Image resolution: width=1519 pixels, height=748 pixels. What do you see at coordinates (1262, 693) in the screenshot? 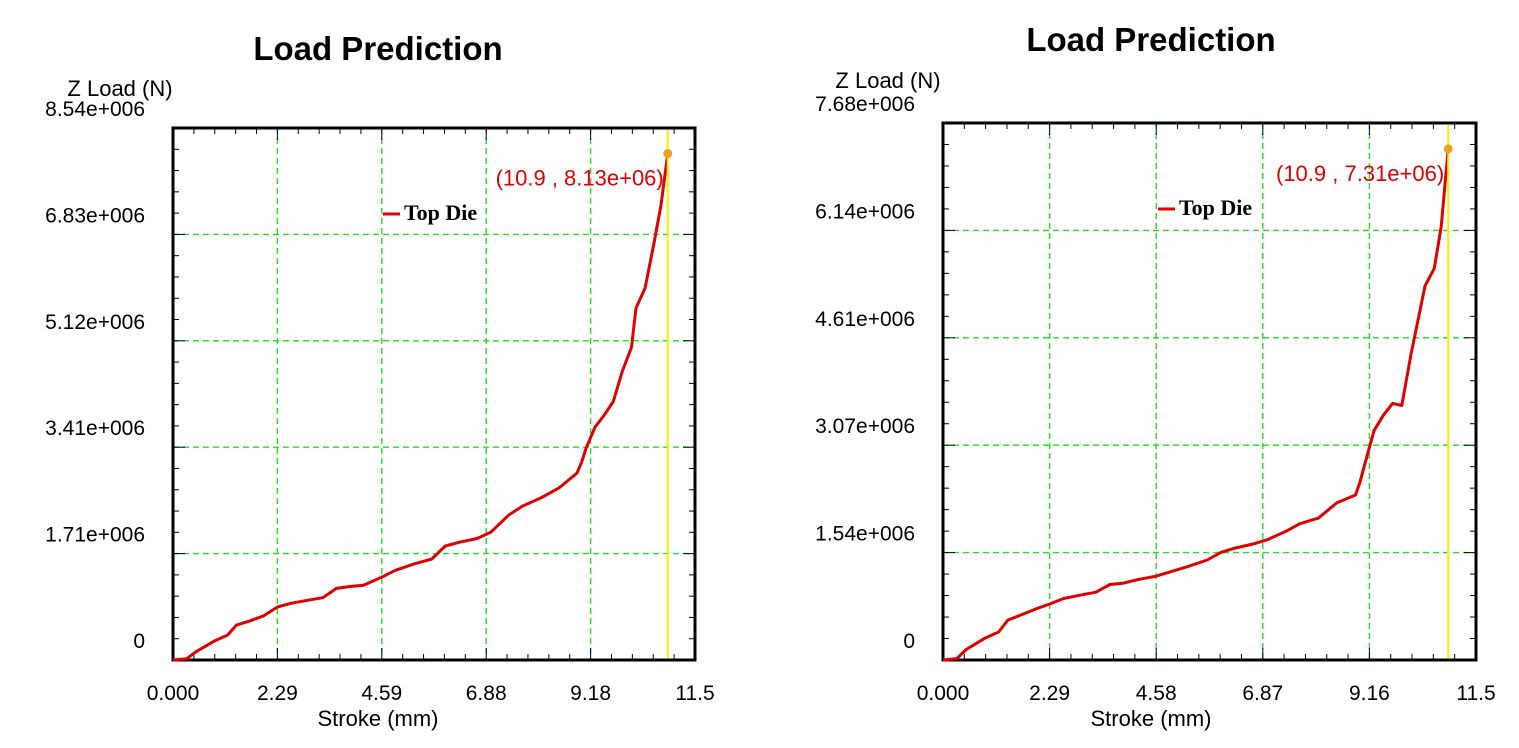
I see `x-tick-label: 6.87` at bounding box center [1262, 693].